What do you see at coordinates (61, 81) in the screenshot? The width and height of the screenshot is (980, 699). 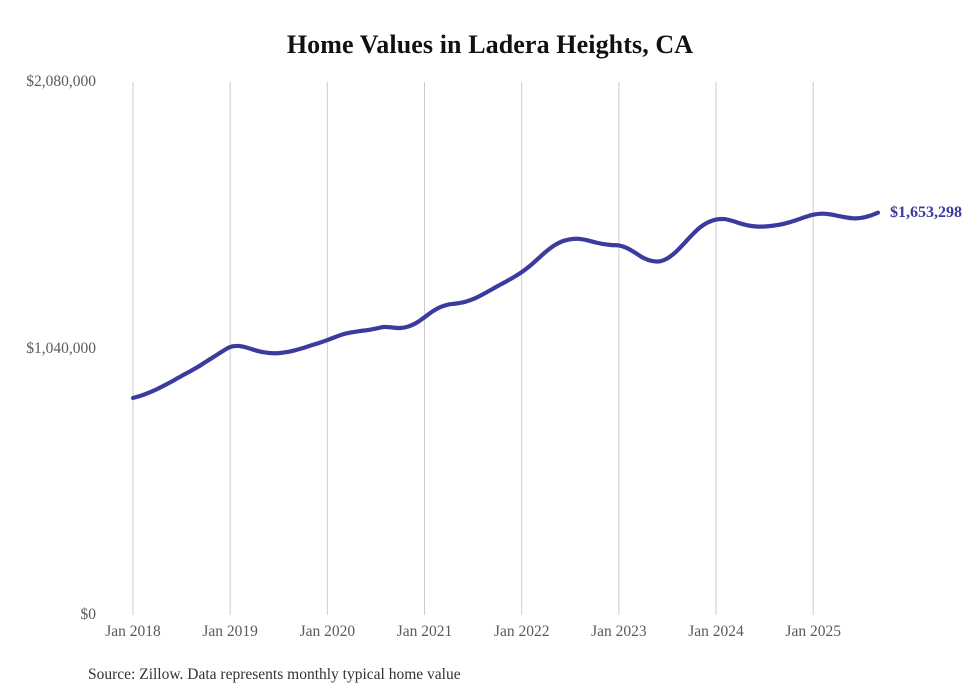 I see `y-tick-label: $2,080,000` at bounding box center [61, 81].